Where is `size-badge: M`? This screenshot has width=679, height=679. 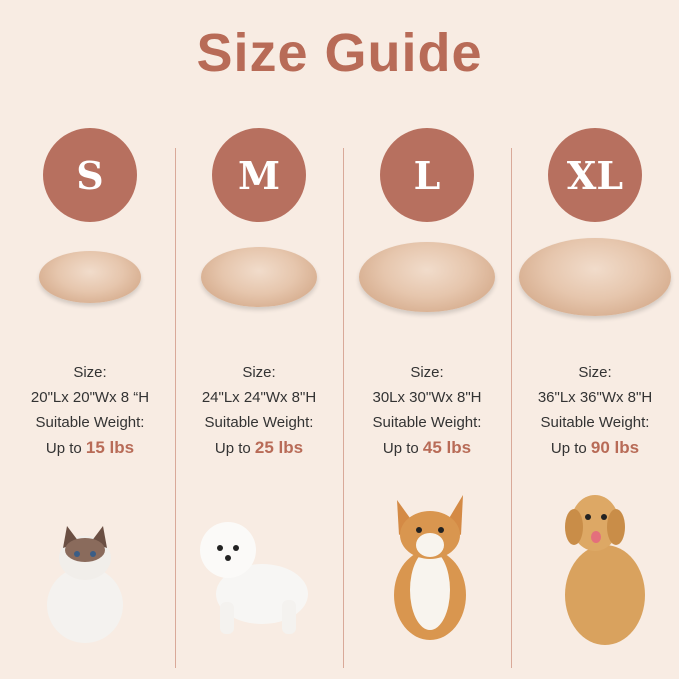
size-badge: M is located at coordinates (259, 175).